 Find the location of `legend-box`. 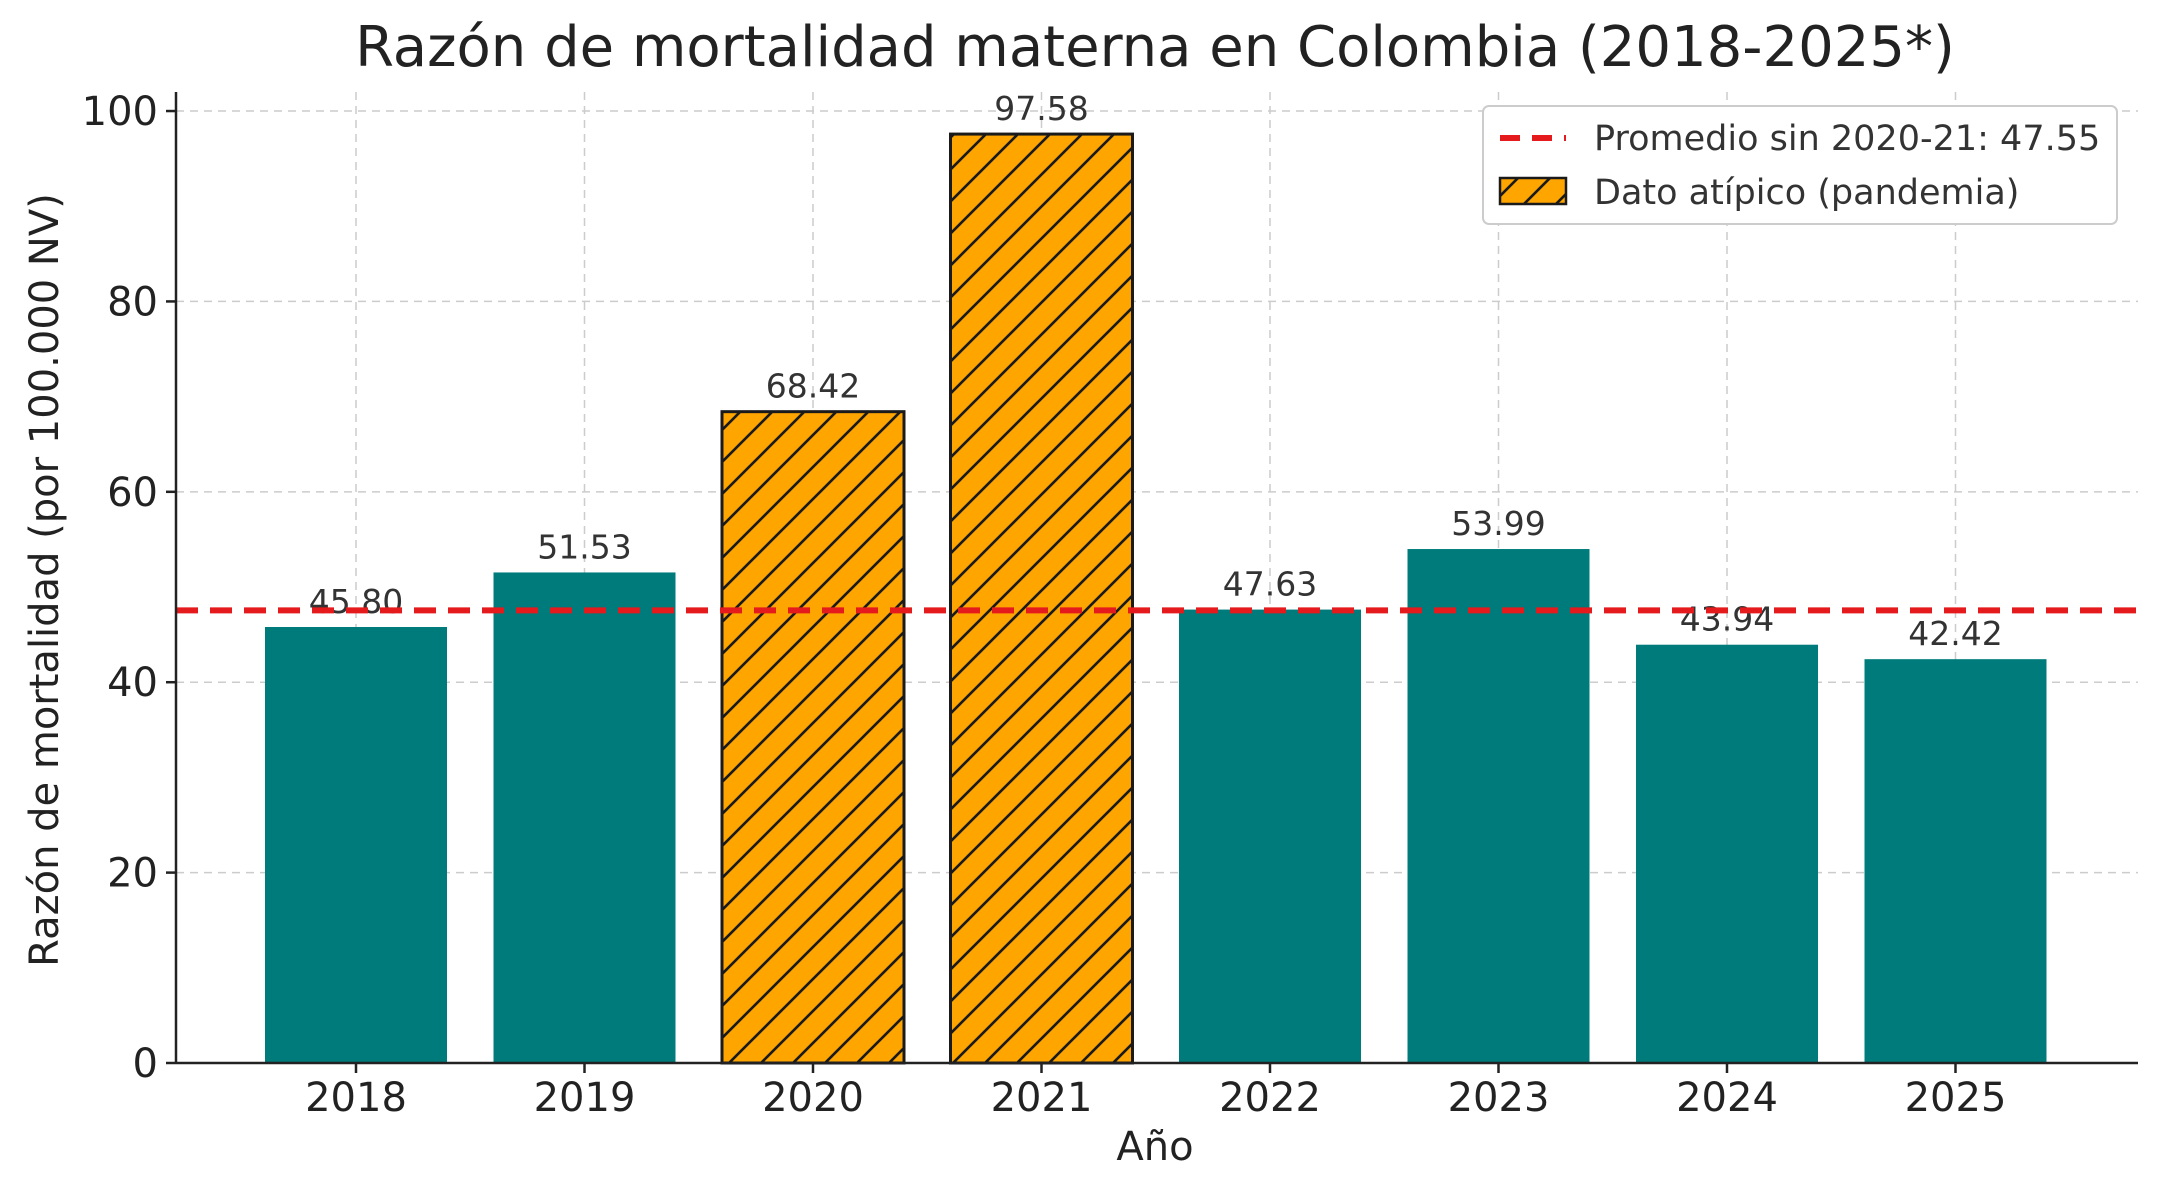

legend-box is located at coordinates (1800, 165).